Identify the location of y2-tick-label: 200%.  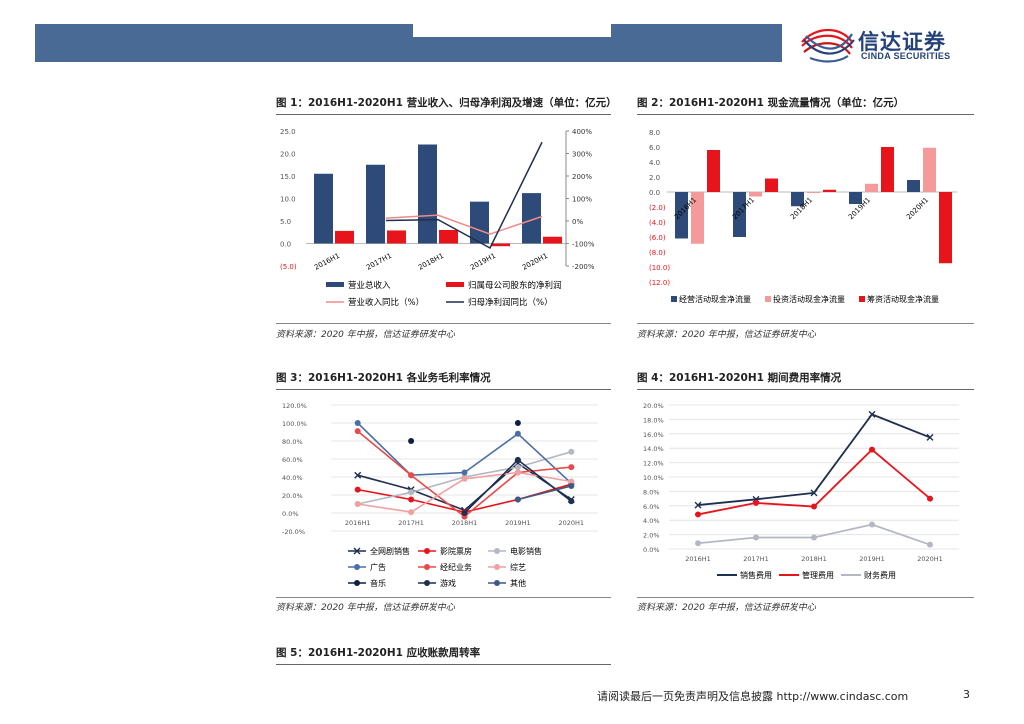
(582, 177).